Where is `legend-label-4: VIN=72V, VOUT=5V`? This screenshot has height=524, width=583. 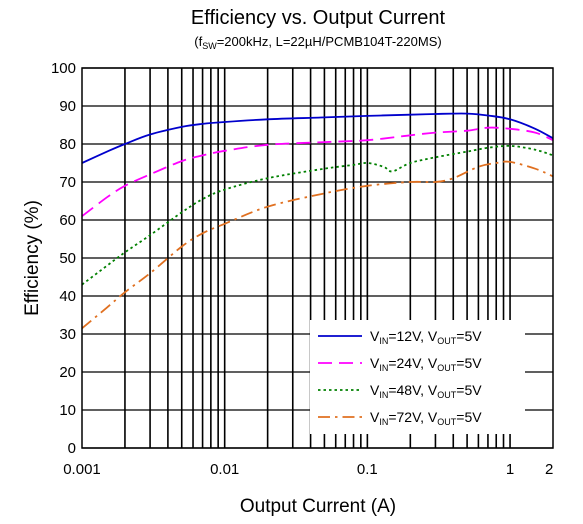
legend-label-4: VIN=72V, VOUT=5V is located at coordinates (426, 418).